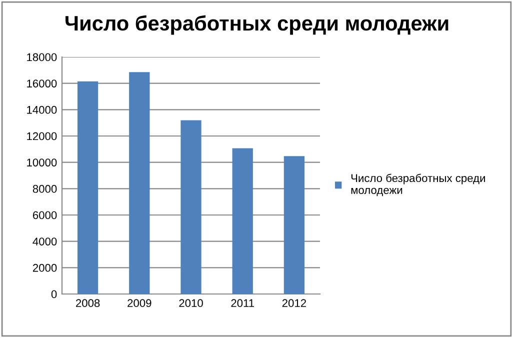 Image resolution: width=514 pixels, height=338 pixels. Describe the element at coordinates (294, 303) in the screenshot. I see `x-tick-label: 2012` at that location.